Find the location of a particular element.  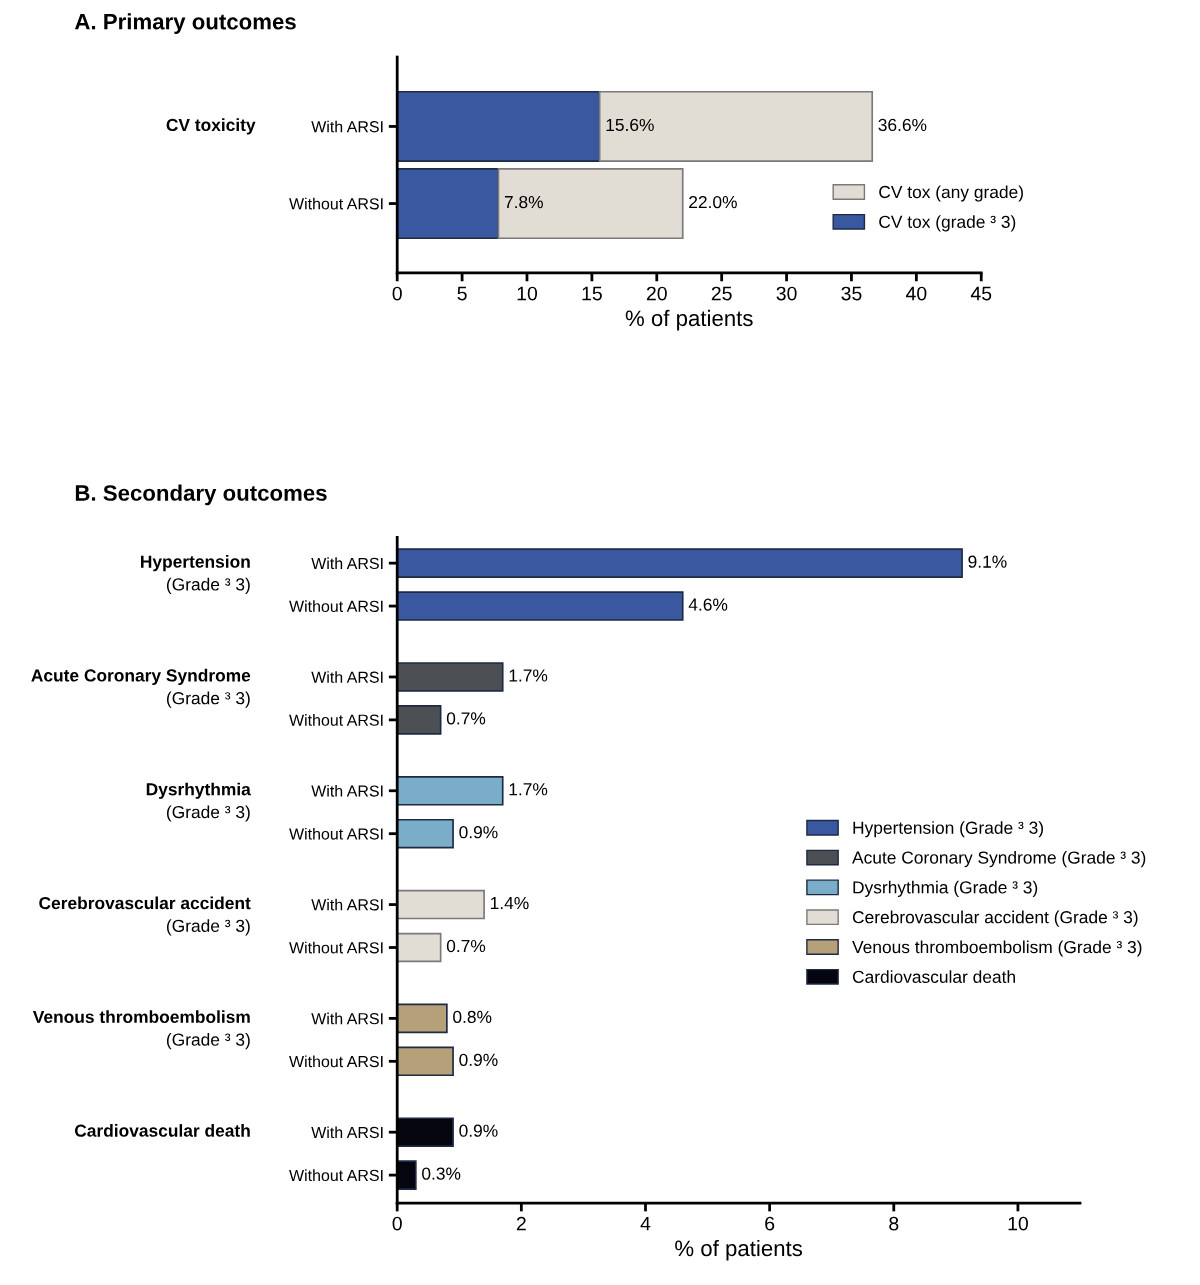

data-label: 7.8% is located at coordinates (523, 202).